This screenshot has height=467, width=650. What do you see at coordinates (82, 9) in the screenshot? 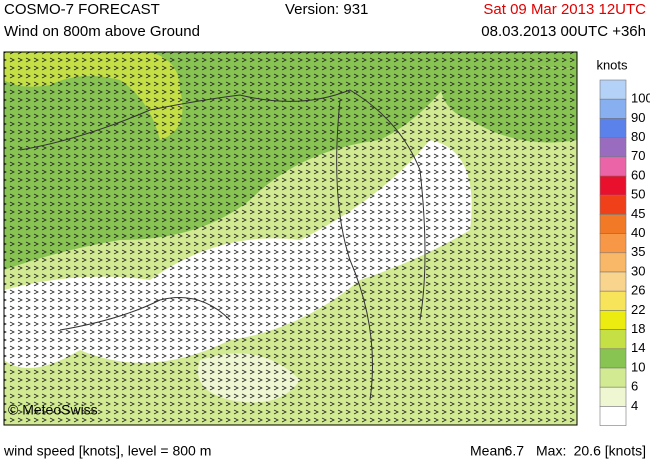
I see `title: COSMO-7 FORECAST` at bounding box center [82, 9].